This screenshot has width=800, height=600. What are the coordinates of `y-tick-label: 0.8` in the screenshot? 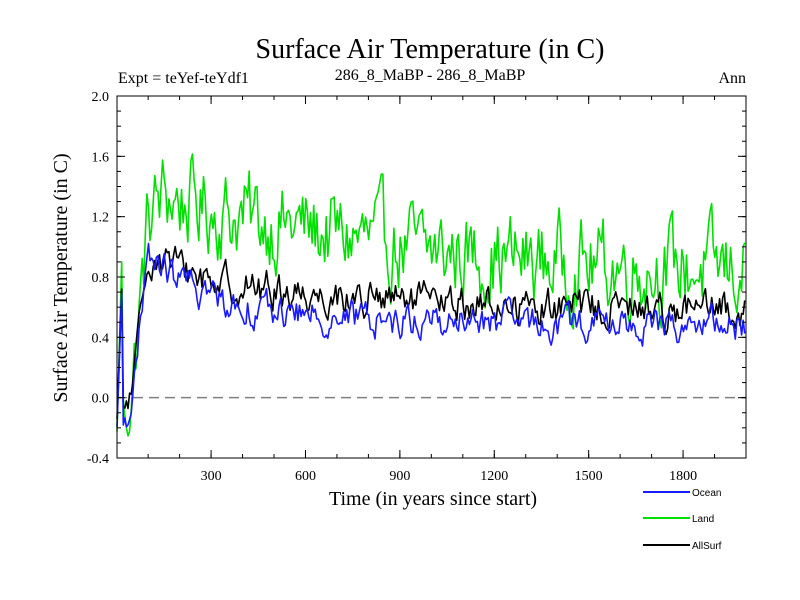 It's located at (101, 278).